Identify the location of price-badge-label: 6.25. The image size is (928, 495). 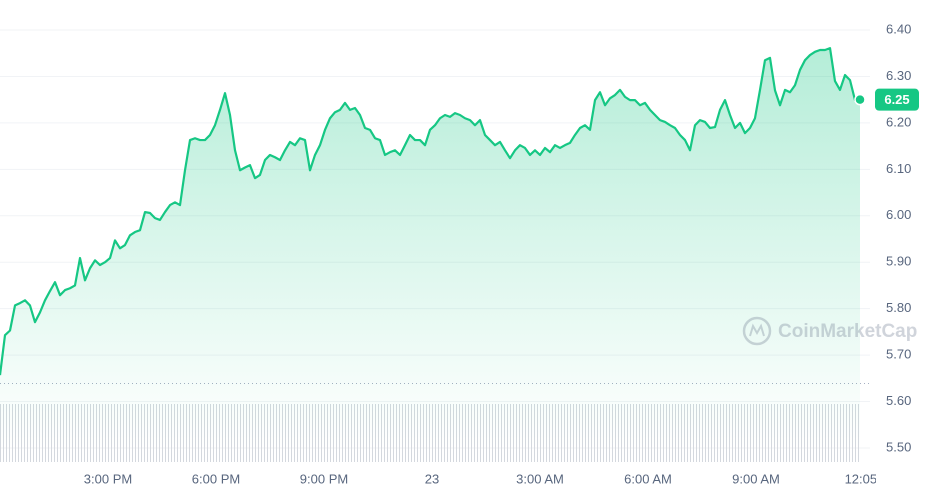
(896, 99).